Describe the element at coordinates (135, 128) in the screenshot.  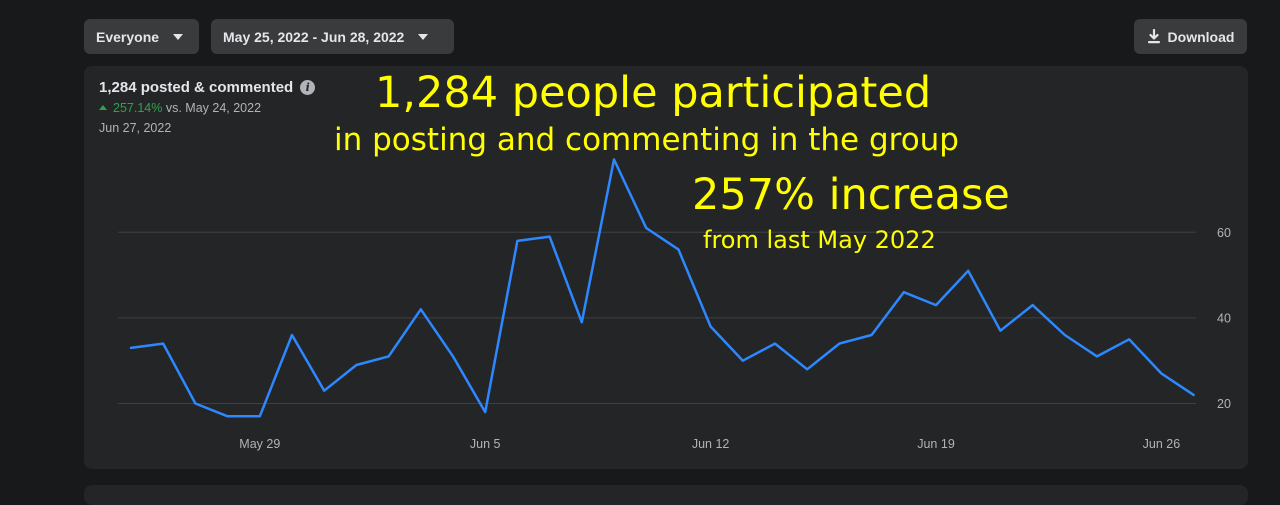
I see `hover-date: Jun 27, 2022` at that location.